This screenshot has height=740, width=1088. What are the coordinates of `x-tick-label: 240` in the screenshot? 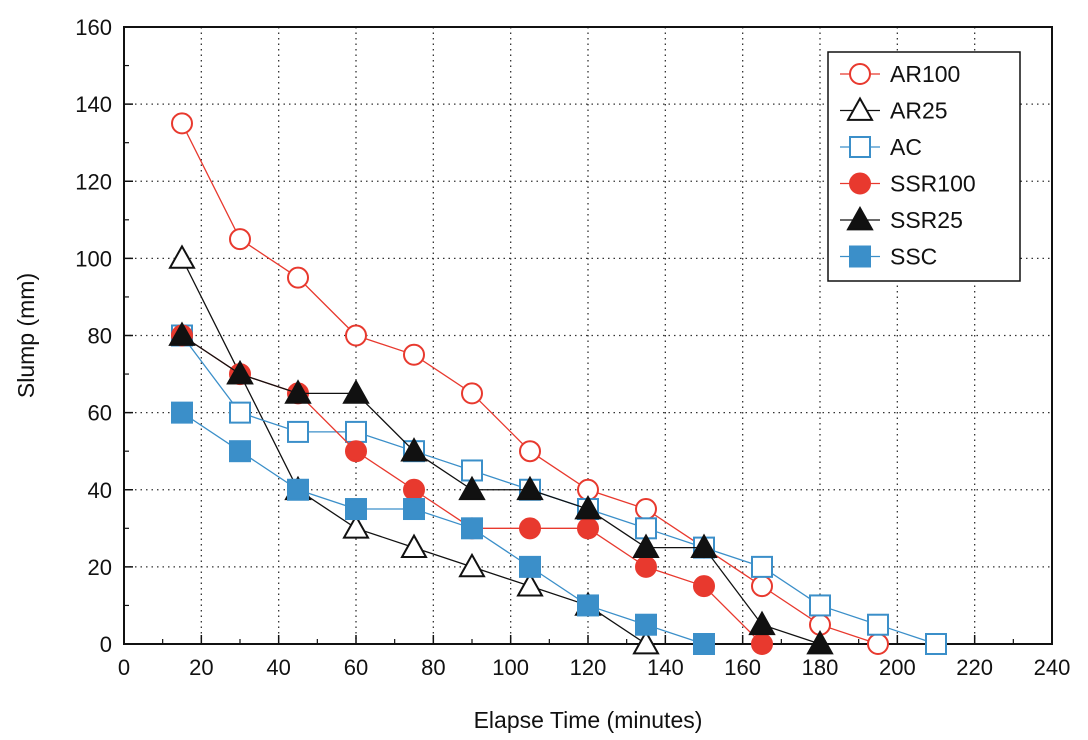 It's located at (1052, 667).